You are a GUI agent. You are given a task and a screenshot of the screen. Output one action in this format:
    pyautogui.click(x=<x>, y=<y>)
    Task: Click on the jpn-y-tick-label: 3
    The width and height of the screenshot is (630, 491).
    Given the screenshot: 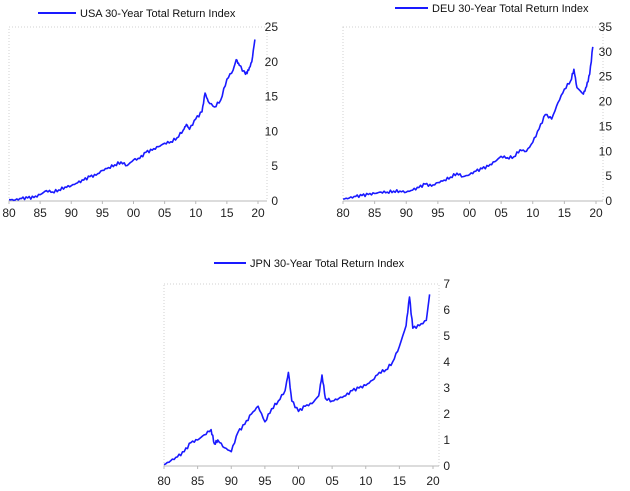 What is the action you would take?
    pyautogui.click(x=446, y=388)
    